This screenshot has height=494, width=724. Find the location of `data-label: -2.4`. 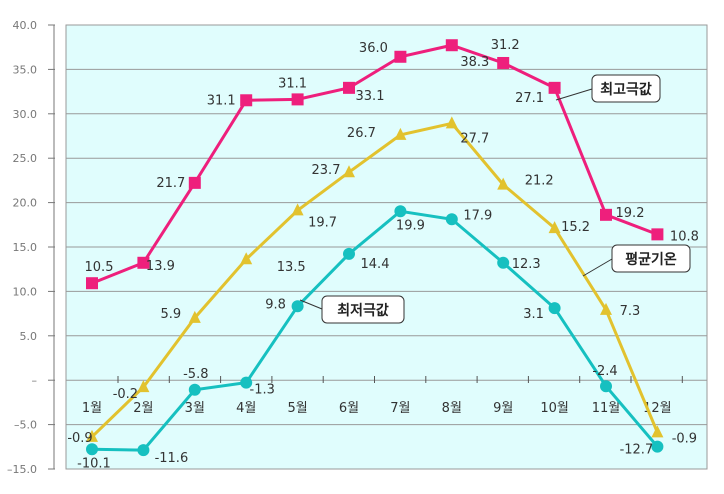

data-label: -2.4 is located at coordinates (604, 371).